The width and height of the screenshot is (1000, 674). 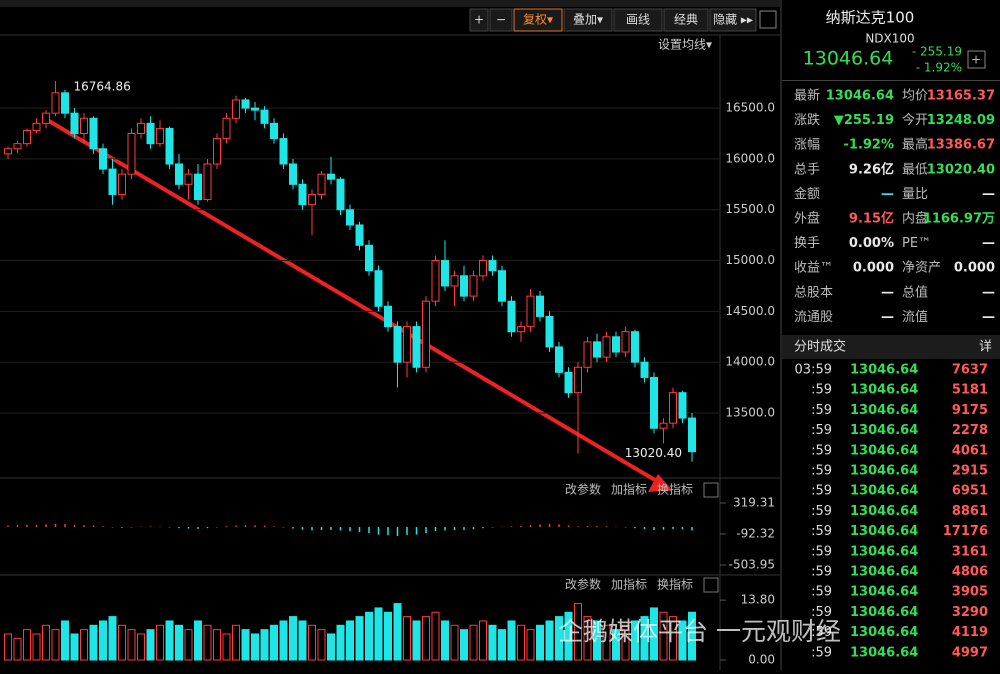 I want to click on quote-value: 13046.64, so click(x=860, y=96).